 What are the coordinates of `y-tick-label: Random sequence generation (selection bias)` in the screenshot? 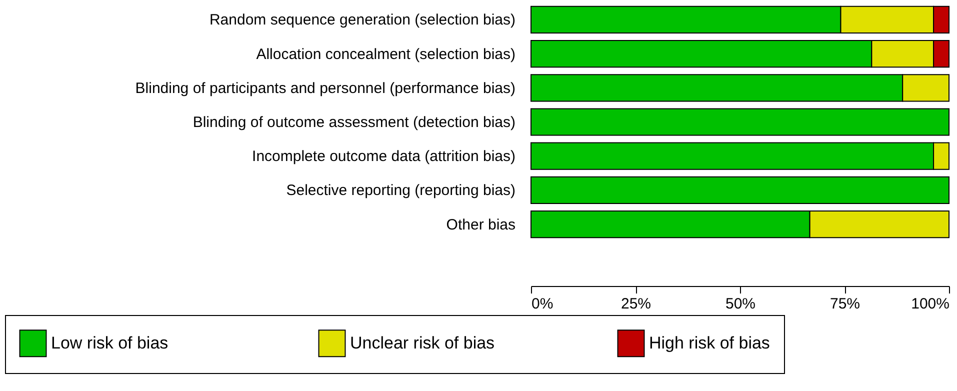 It's located at (362, 20).